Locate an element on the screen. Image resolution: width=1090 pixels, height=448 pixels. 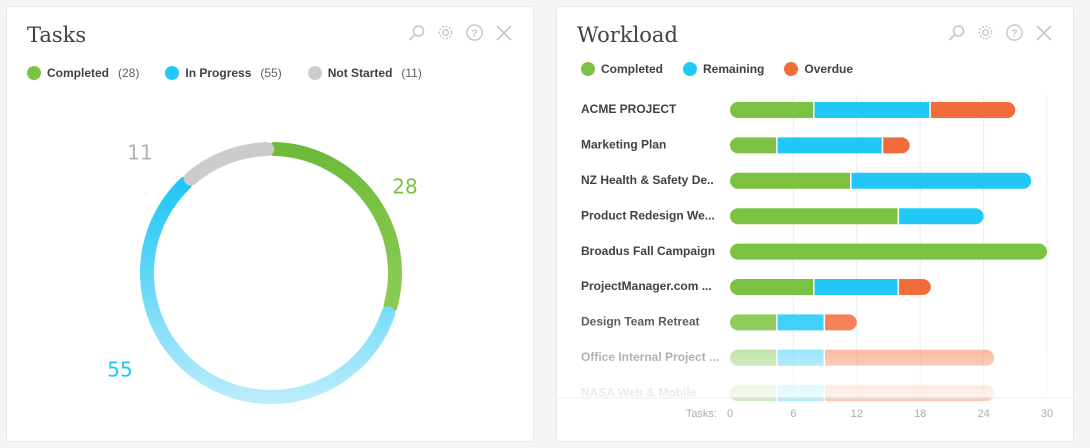
workload-legend: Completed Remaining Overdue is located at coordinates (717, 69).